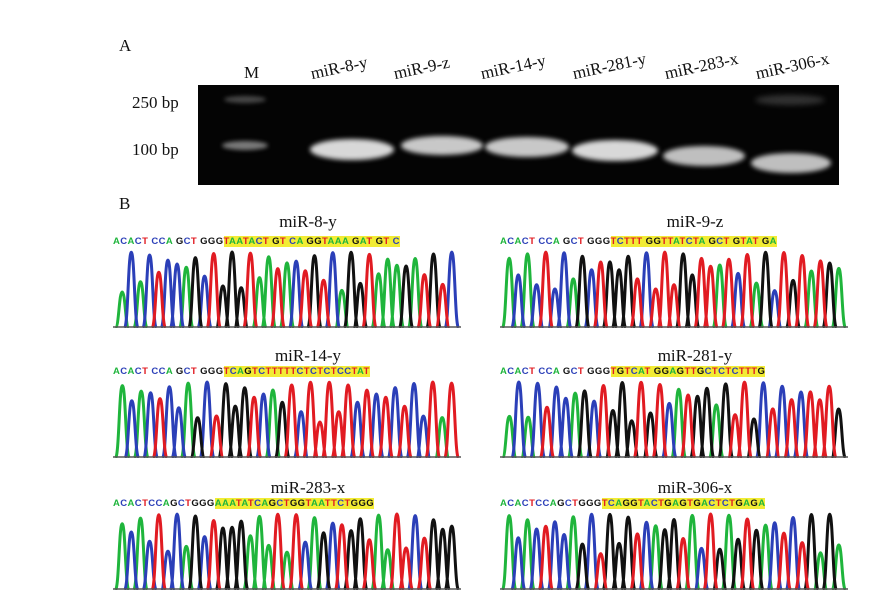 The width and height of the screenshot is (878, 609). What do you see at coordinates (421, 68) in the screenshot?
I see `lane-label-mir-9-z: miR-9-z` at bounding box center [421, 68].